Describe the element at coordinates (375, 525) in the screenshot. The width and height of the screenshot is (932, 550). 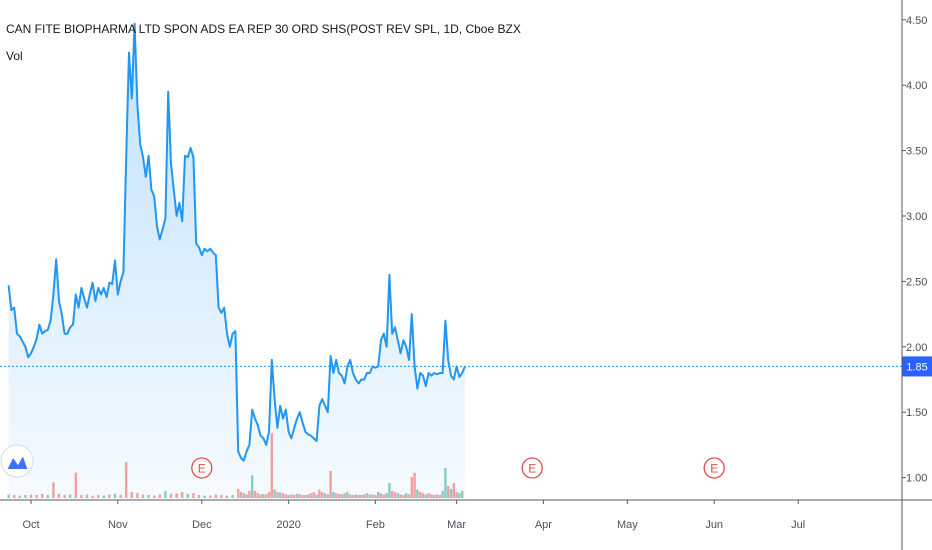
I see `time-tick-label: Feb` at that location.